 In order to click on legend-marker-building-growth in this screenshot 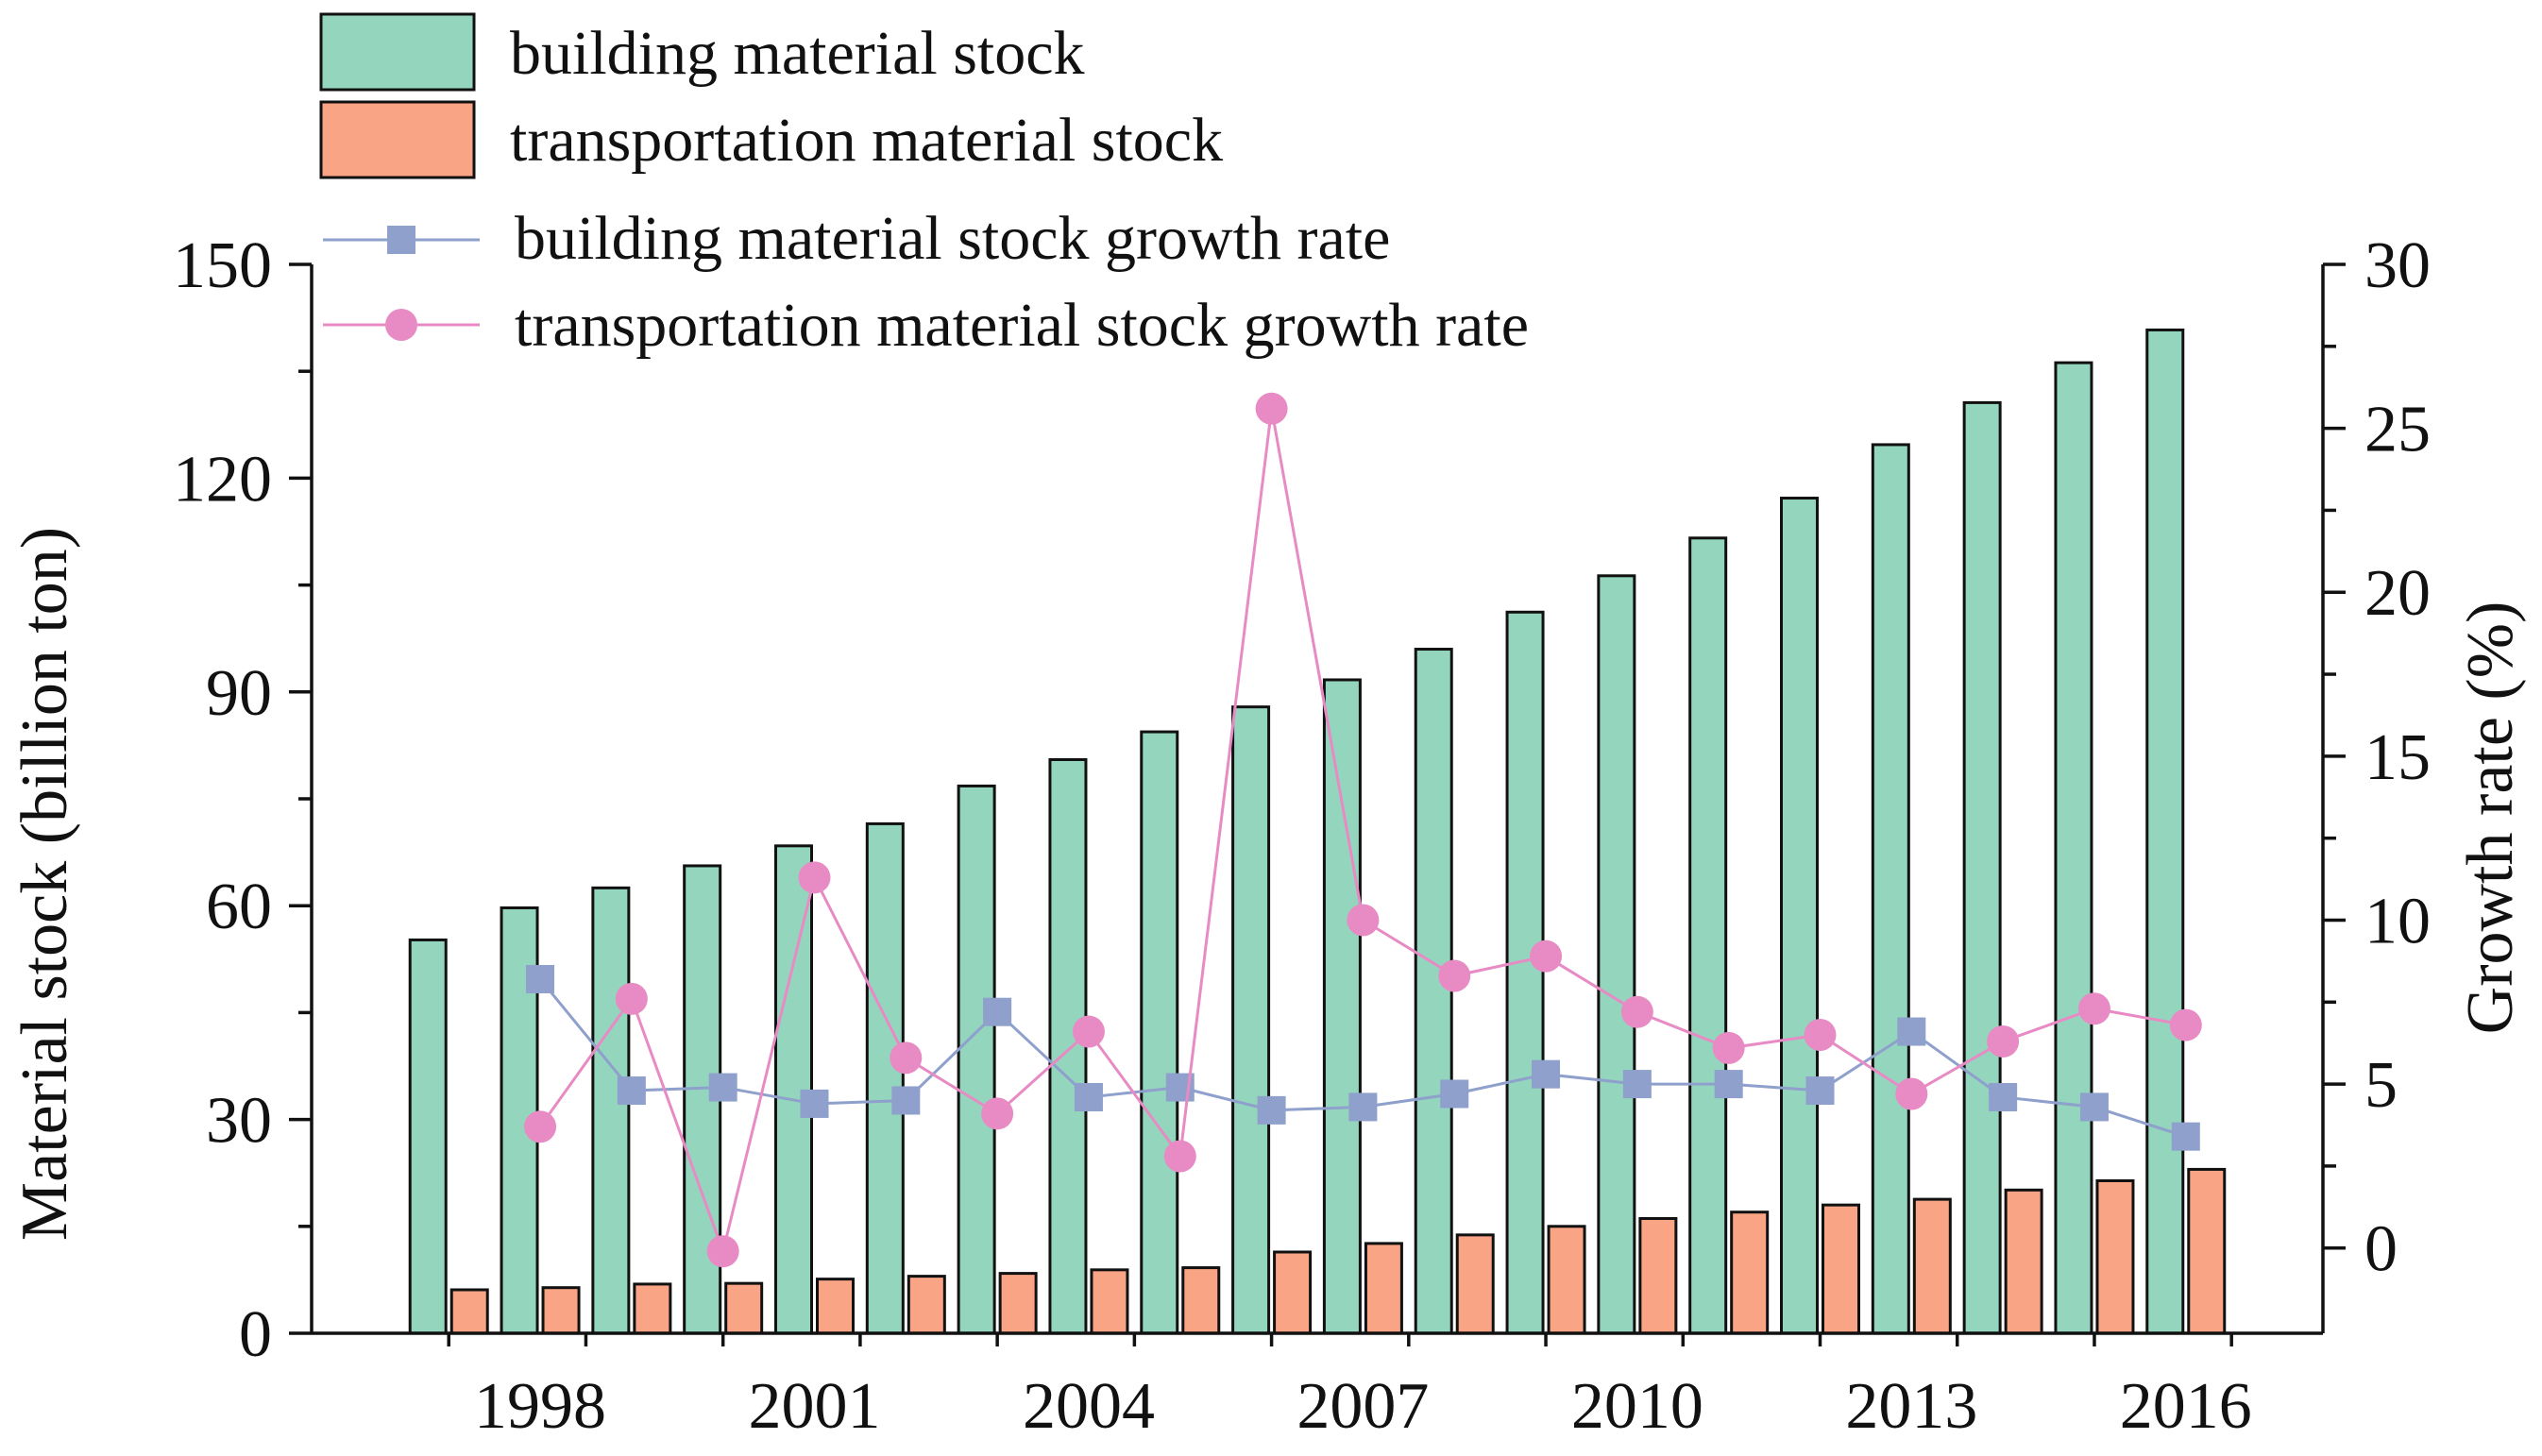, I will do `click(401, 240)`.